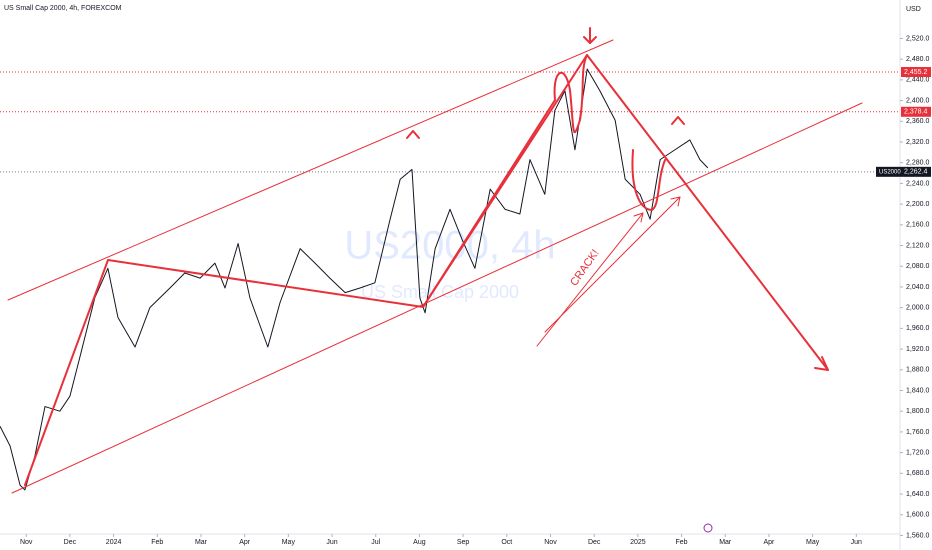 The height and width of the screenshot is (550, 932). Describe the element at coordinates (917, 432) in the screenshot. I see `y-tick-label: 1,760.0` at that location.